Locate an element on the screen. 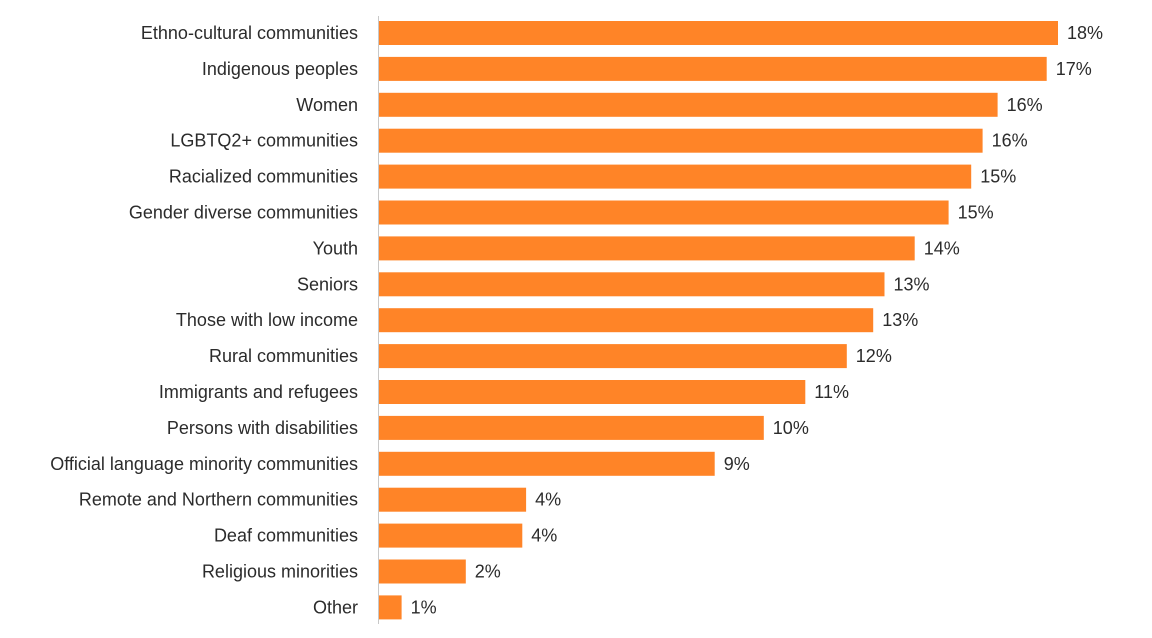  category-label-immigrants-and-refugees: Immigrants and refugees is located at coordinates (258, 392).